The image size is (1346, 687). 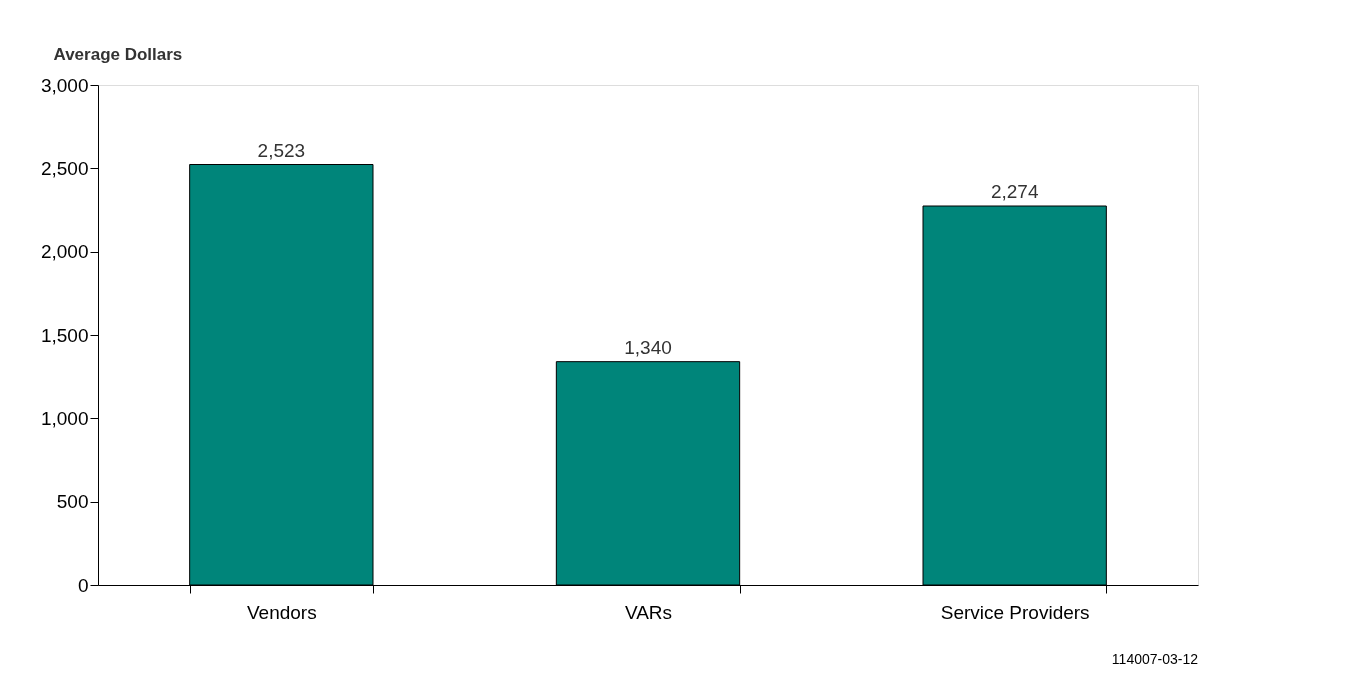 What do you see at coordinates (83, 585) in the screenshot?
I see `y-tick-label: 0` at bounding box center [83, 585].